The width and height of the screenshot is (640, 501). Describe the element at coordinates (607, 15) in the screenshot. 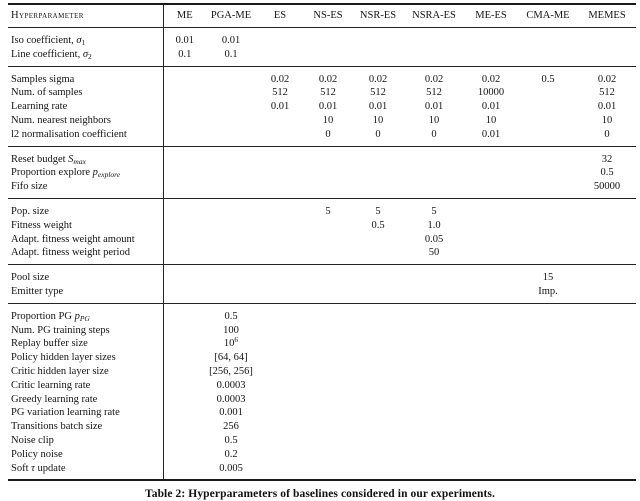

I see `column-header-memes: MEMES` at that location.